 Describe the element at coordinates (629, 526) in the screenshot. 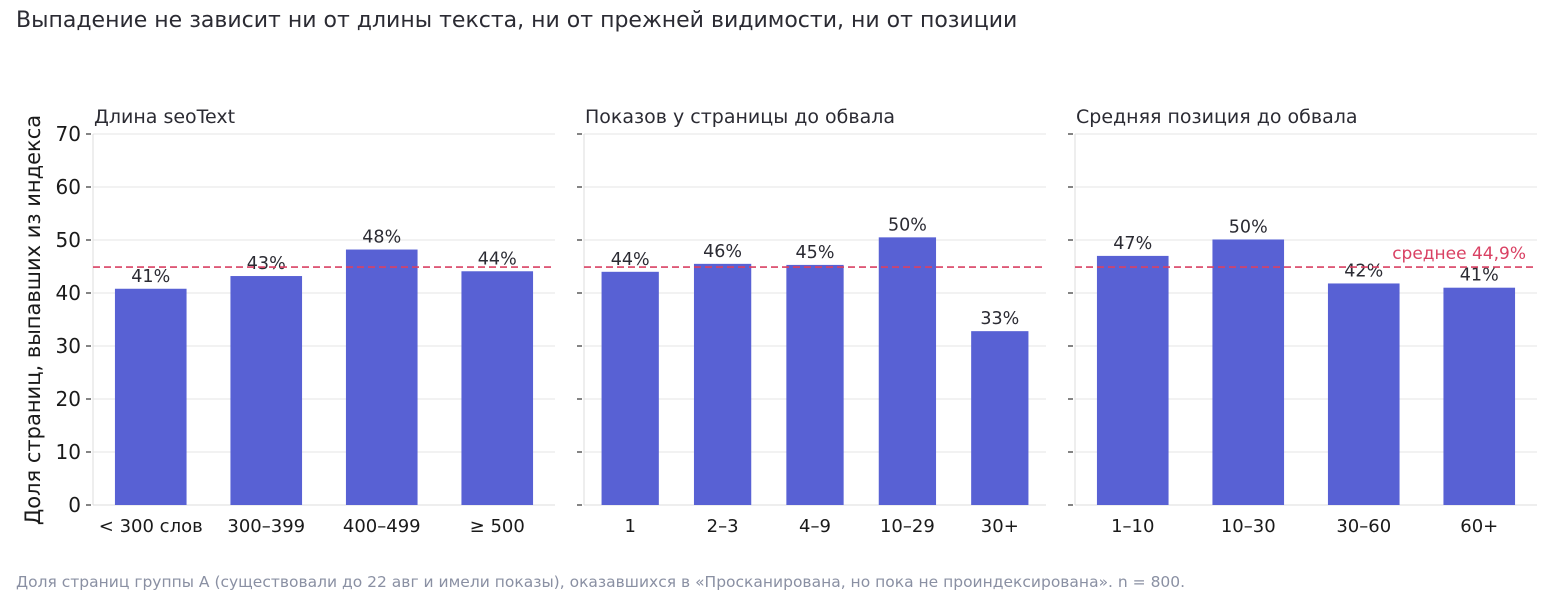

I see `x-tick-label: 1` at that location.